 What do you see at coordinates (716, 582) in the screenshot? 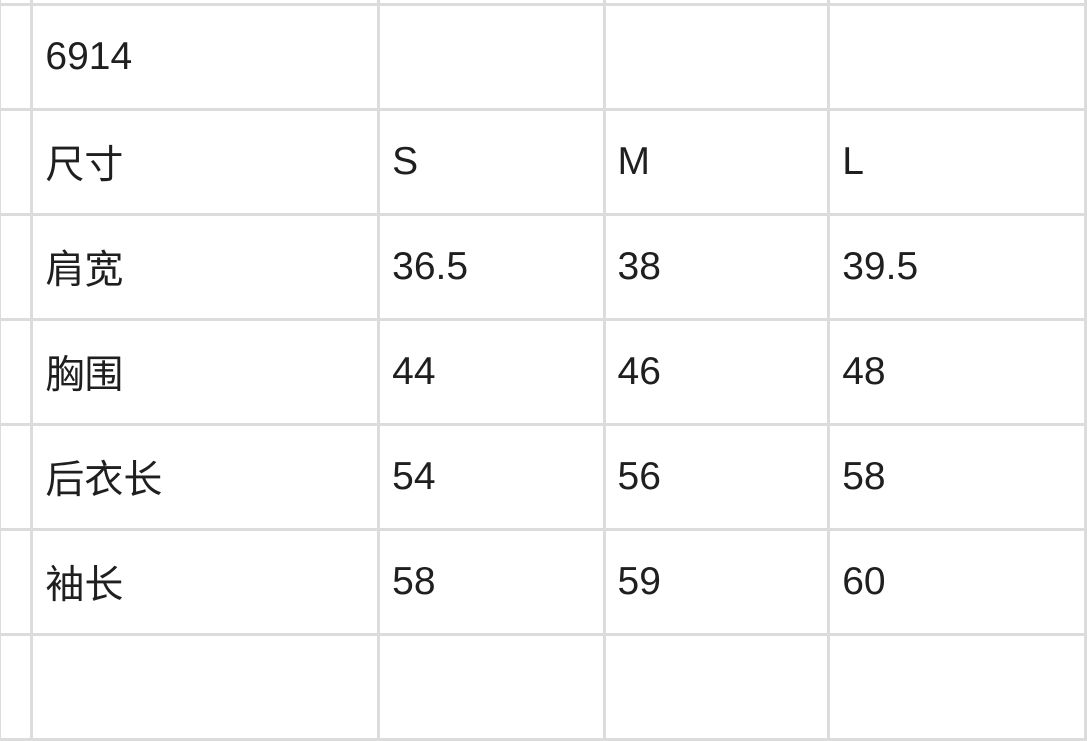
I see `cell: 59` at bounding box center [716, 582].